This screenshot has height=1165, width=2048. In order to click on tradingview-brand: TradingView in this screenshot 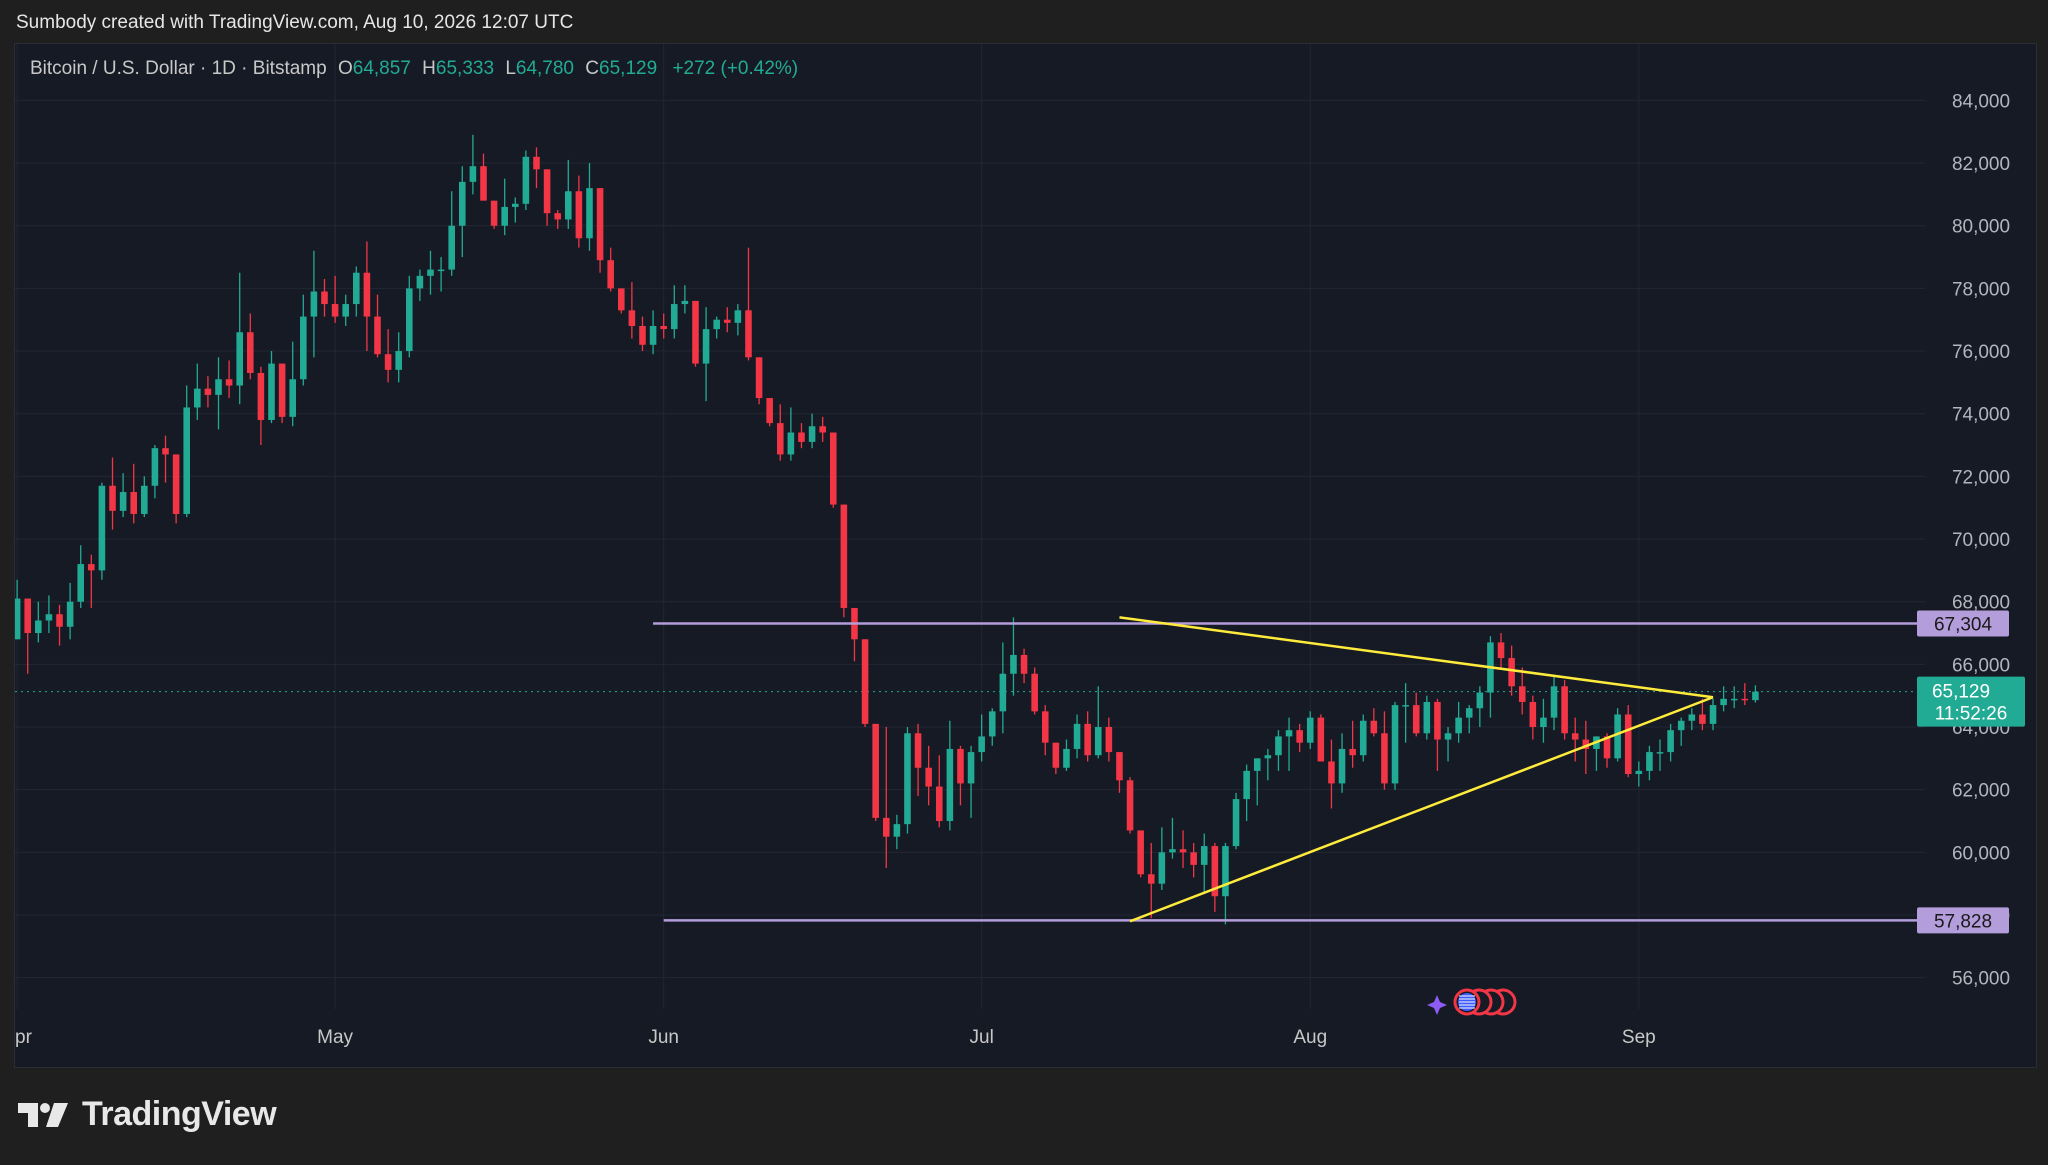, I will do `click(147, 1114)`.